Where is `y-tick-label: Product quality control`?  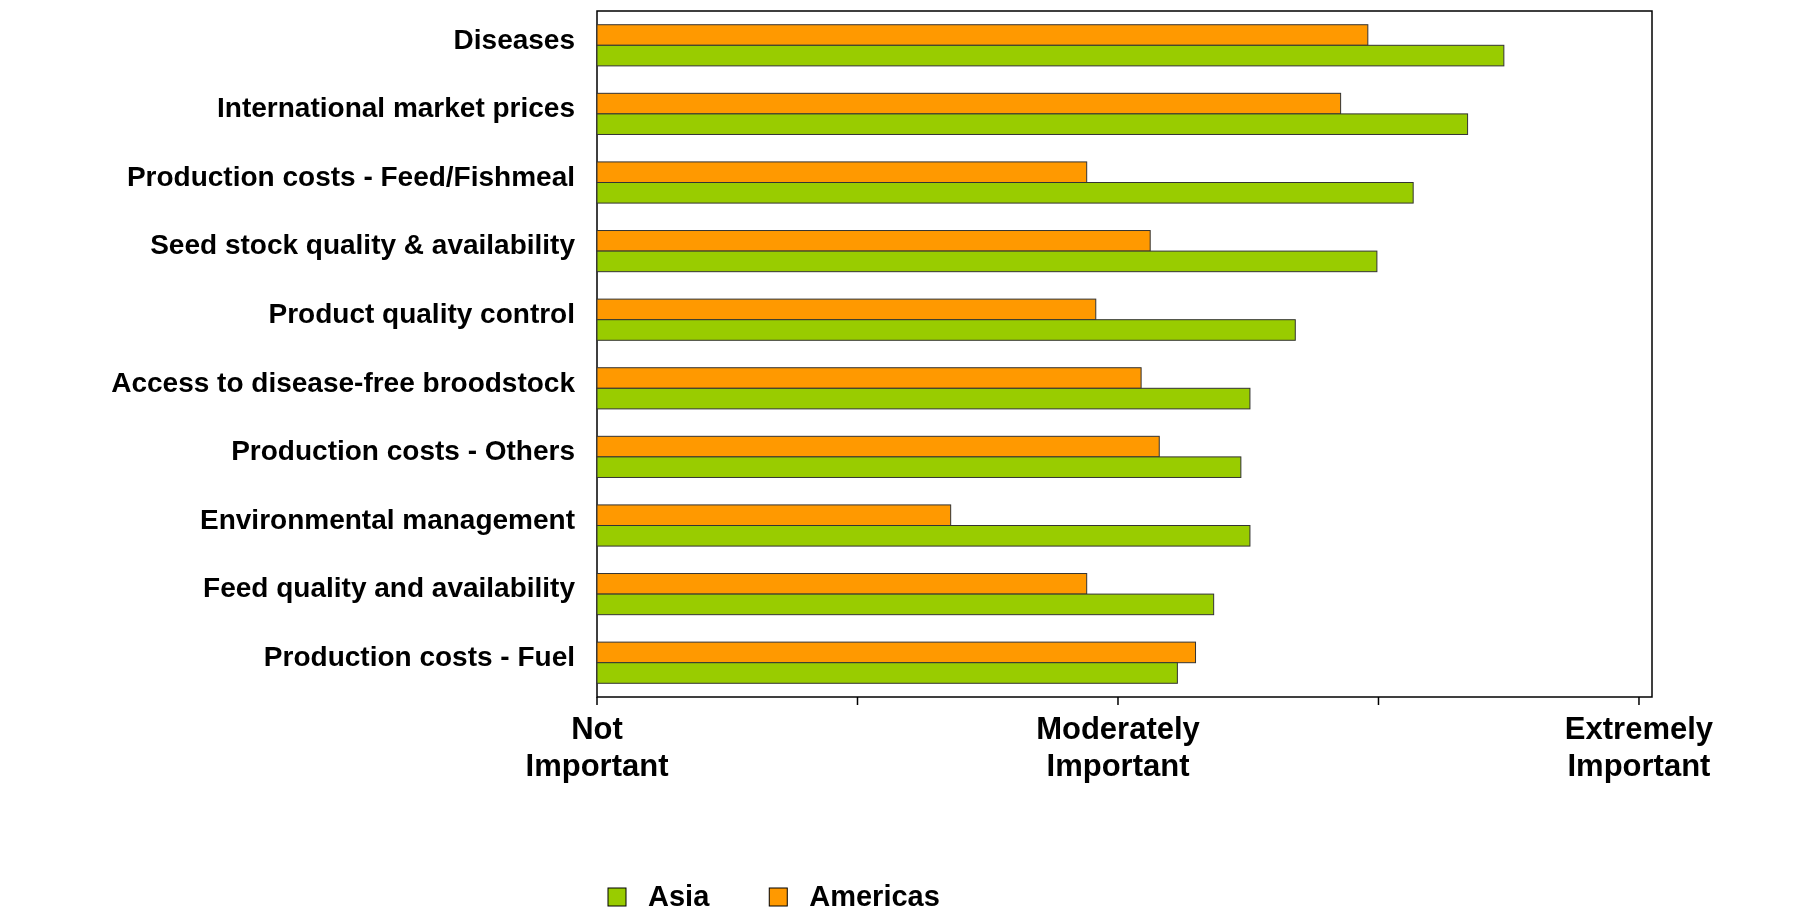 y-tick-label: Product quality control is located at coordinates (421, 314).